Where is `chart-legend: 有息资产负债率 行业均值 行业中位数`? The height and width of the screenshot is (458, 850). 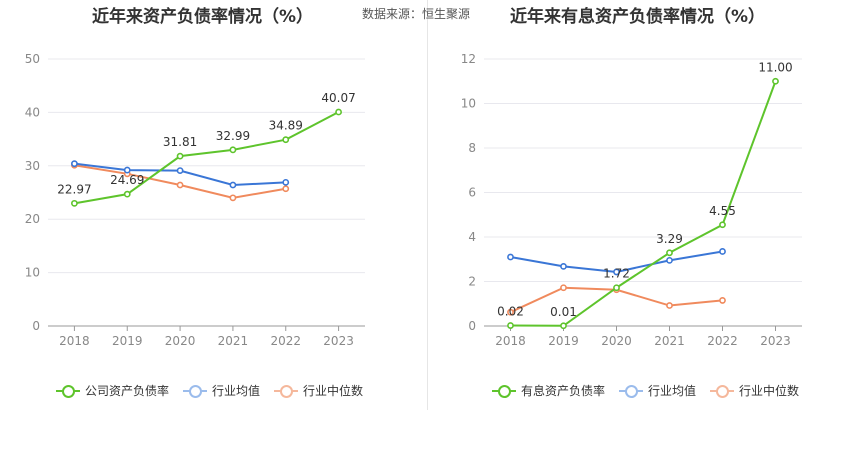 chart-legend: 有息资产负债率 行业均值 行业中位数 is located at coordinates (652, 390).